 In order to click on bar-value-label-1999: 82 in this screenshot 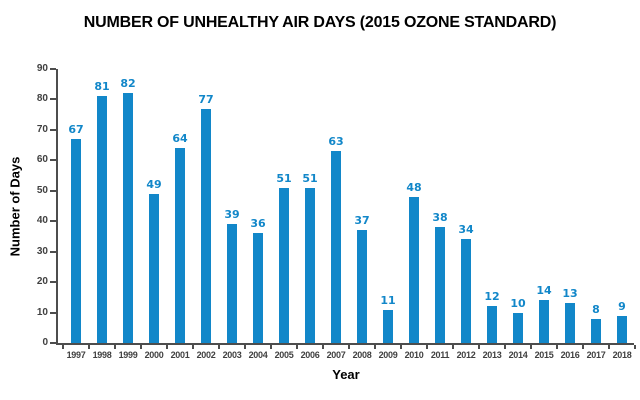, I will do `click(128, 84)`.